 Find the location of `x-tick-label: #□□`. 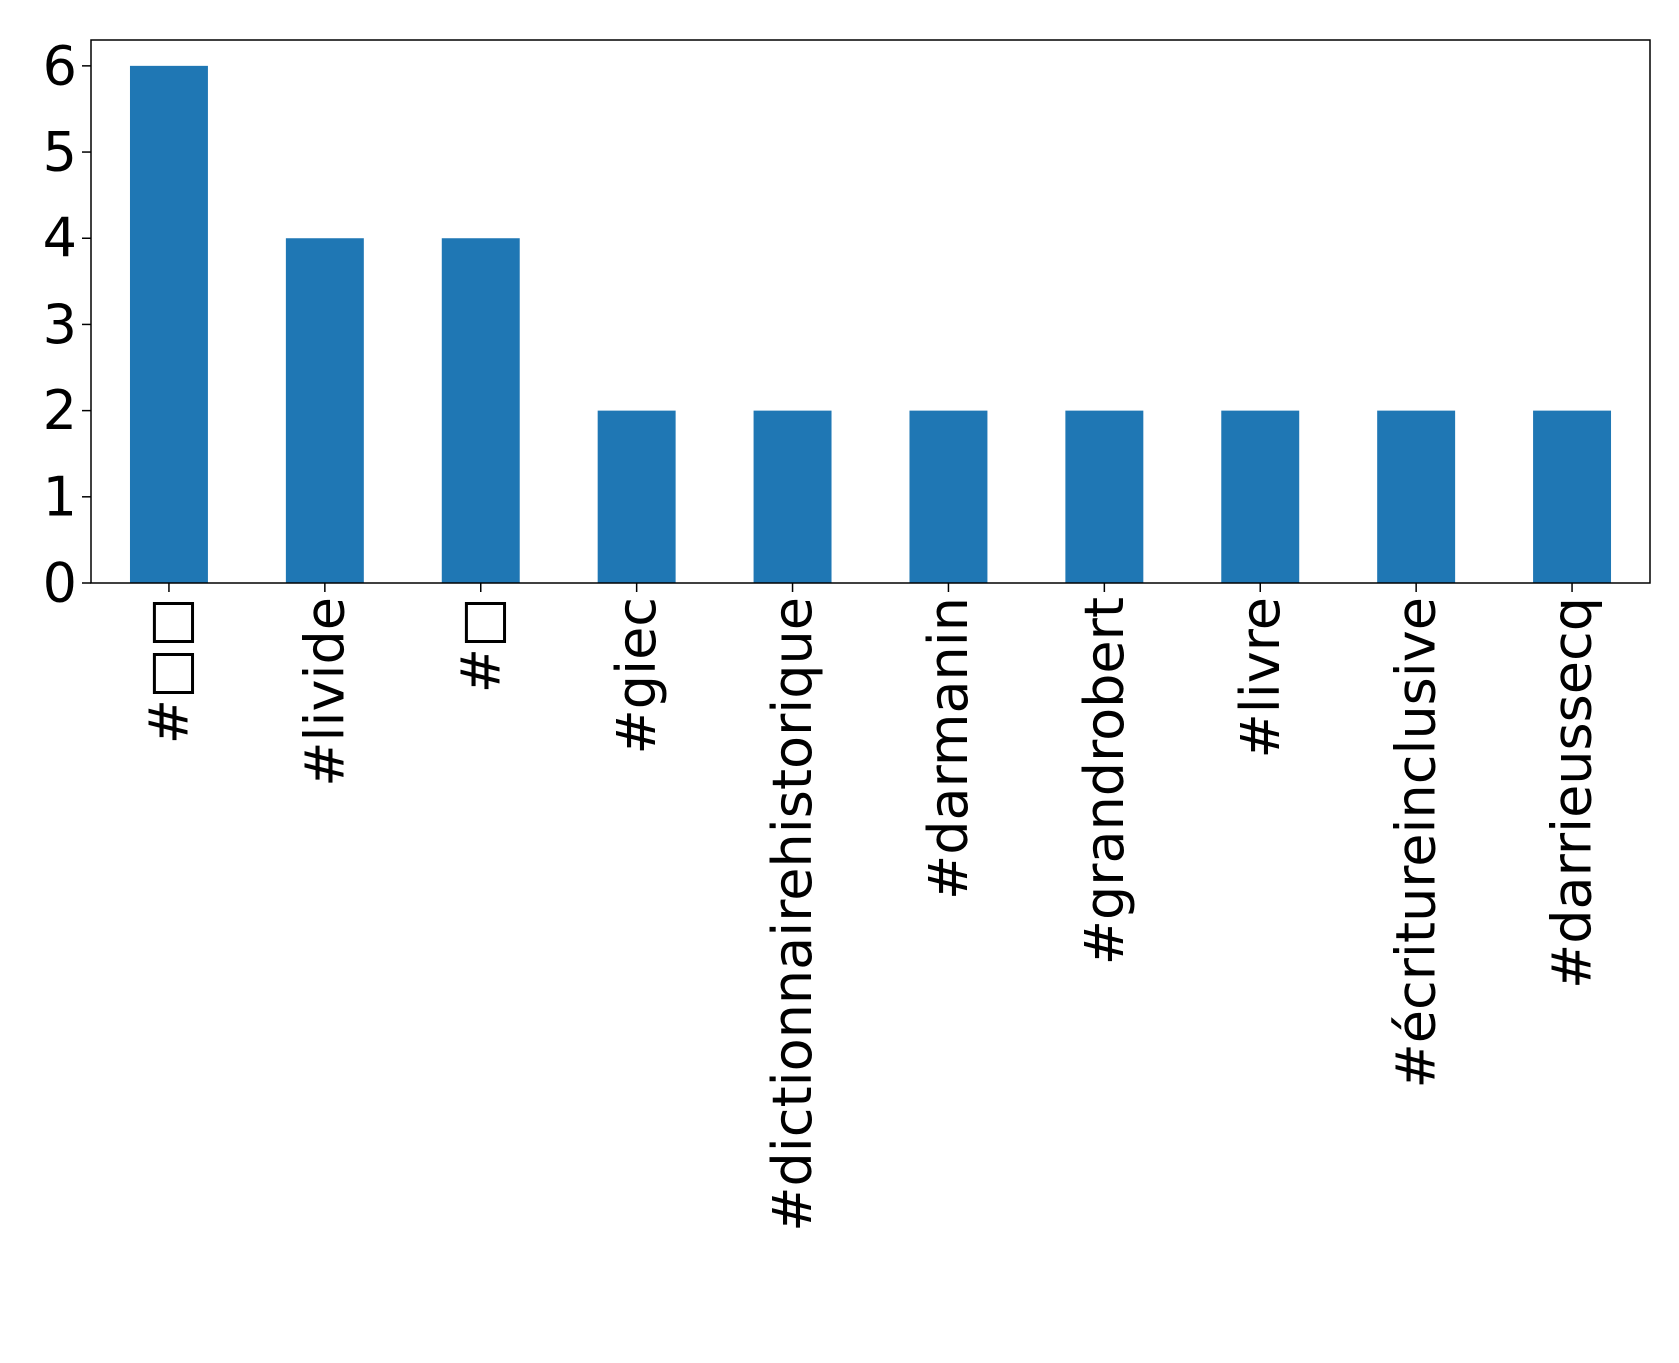

x-tick-label: #□□ is located at coordinates (168, 670).